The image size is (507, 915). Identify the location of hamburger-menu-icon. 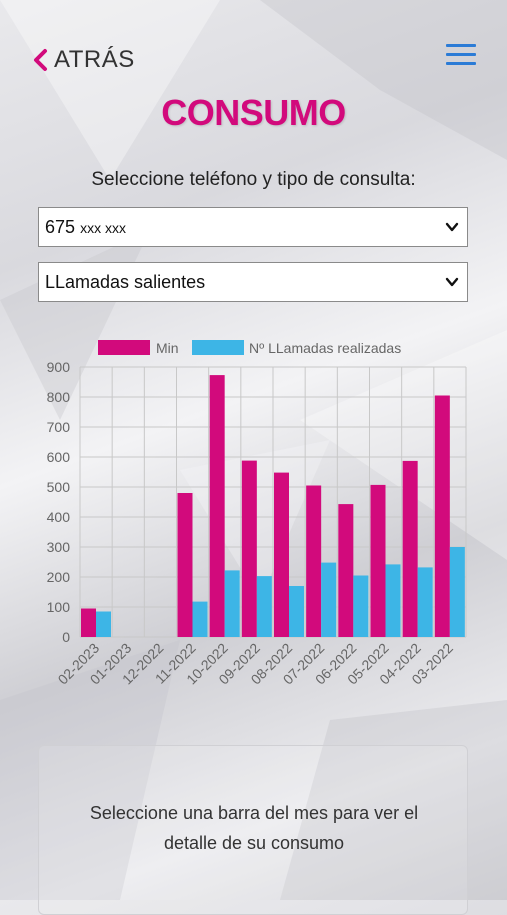
(462, 55).